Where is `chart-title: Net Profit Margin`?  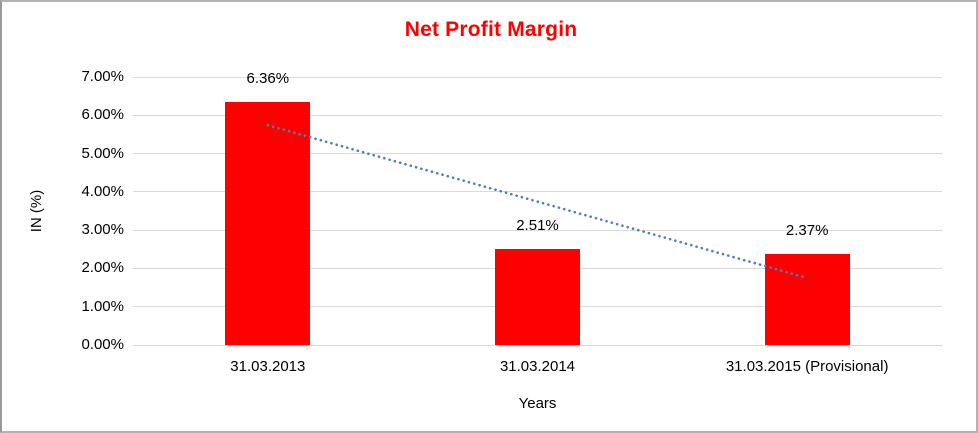
chart-title: Net Profit Margin is located at coordinates (491, 29).